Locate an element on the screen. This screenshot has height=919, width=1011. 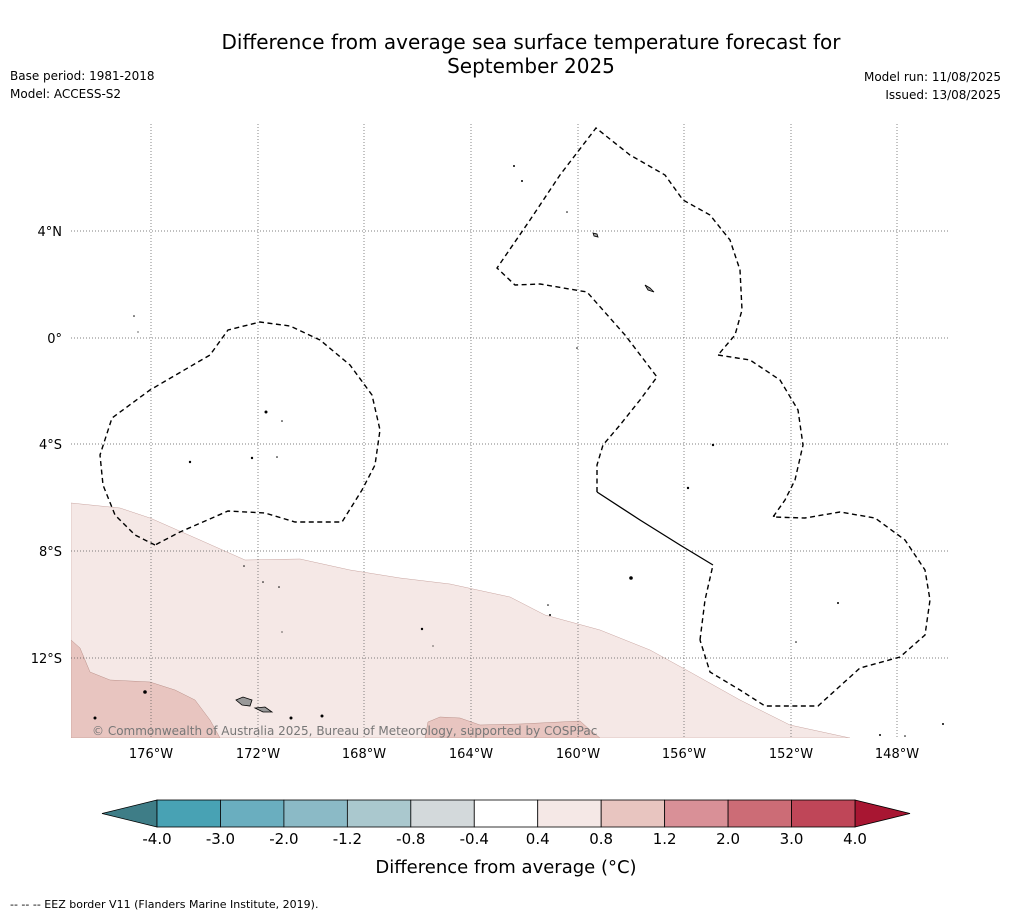
lon-tick-label: 160°W is located at coordinates (578, 754).